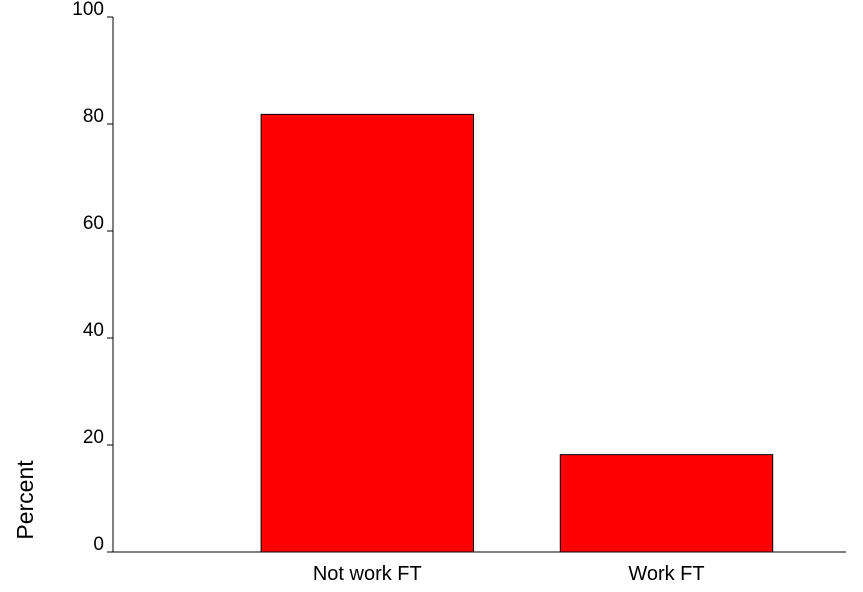 The image size is (863, 592). I want to click on x-category-label: Not work FT, so click(367, 574).